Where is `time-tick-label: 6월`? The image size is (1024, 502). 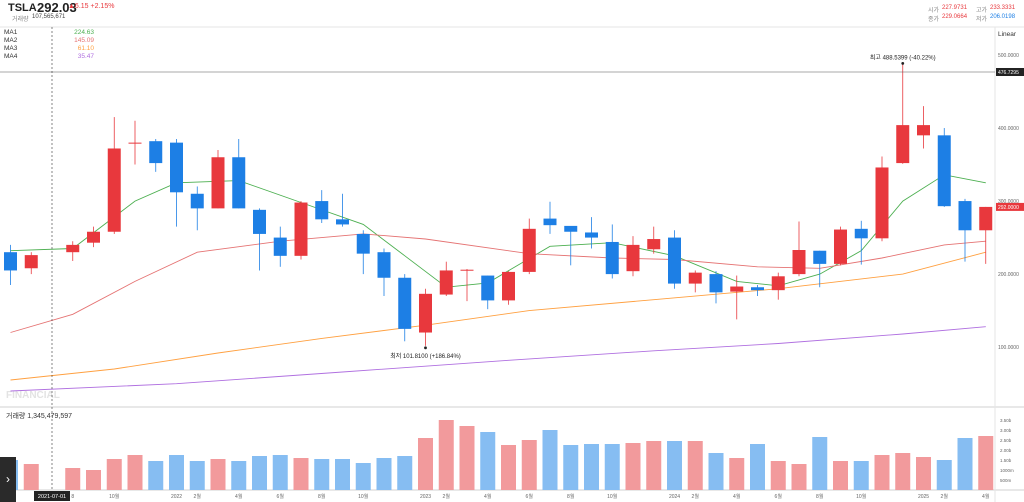 time-tick-label: 6월 is located at coordinates (281, 496).